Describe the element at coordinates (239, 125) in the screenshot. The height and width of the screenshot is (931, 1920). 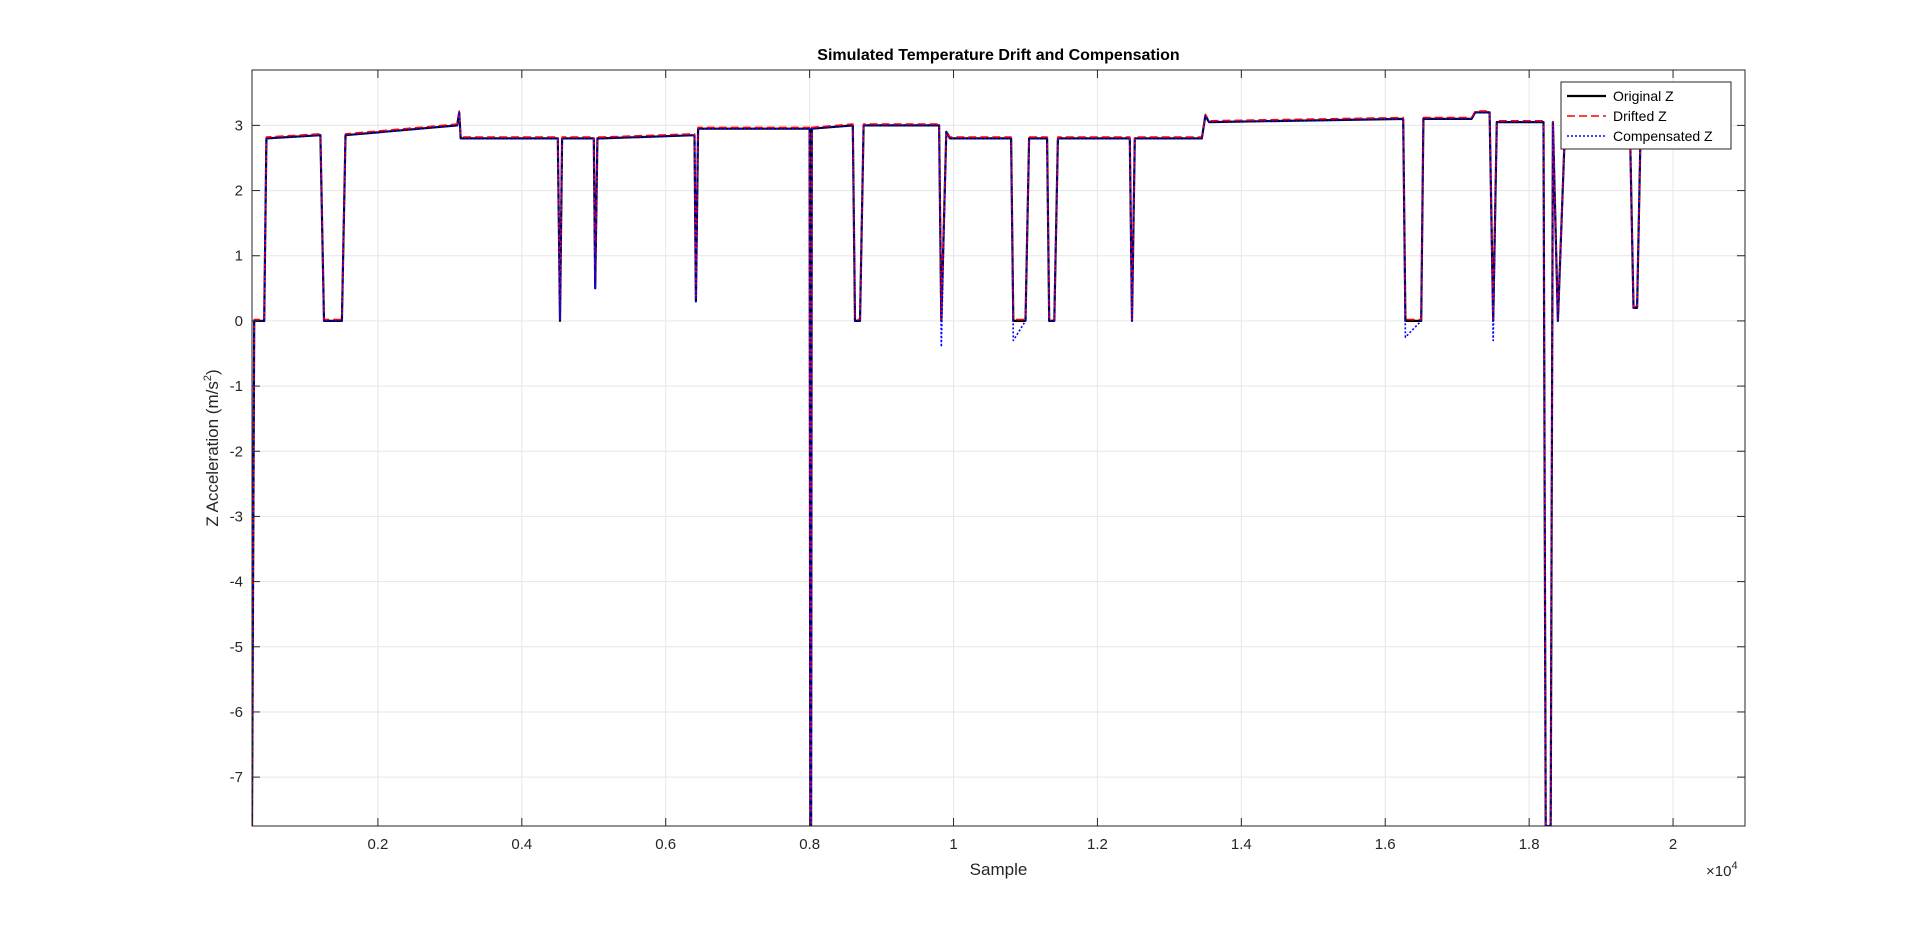
I see `y-tick-label: 3` at that location.